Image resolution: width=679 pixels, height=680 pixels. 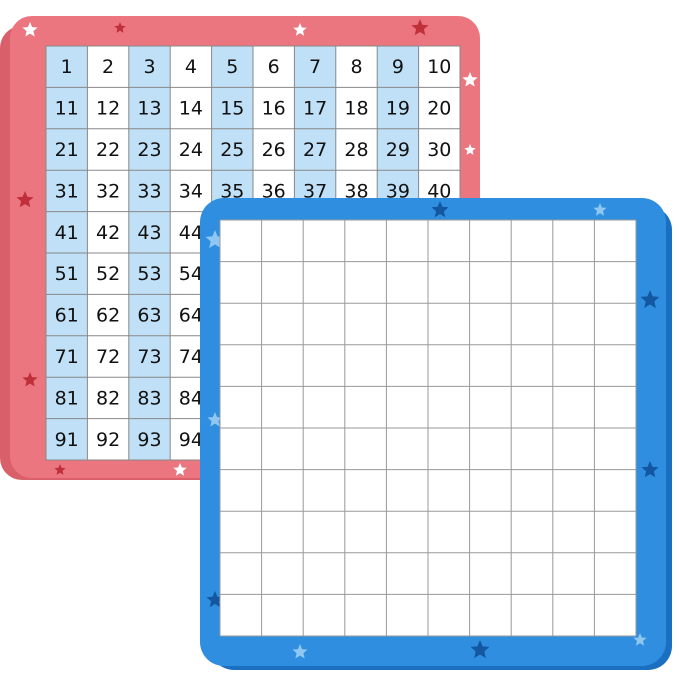 What do you see at coordinates (356, 191) in the screenshot?
I see `number-cell: 38` at bounding box center [356, 191].